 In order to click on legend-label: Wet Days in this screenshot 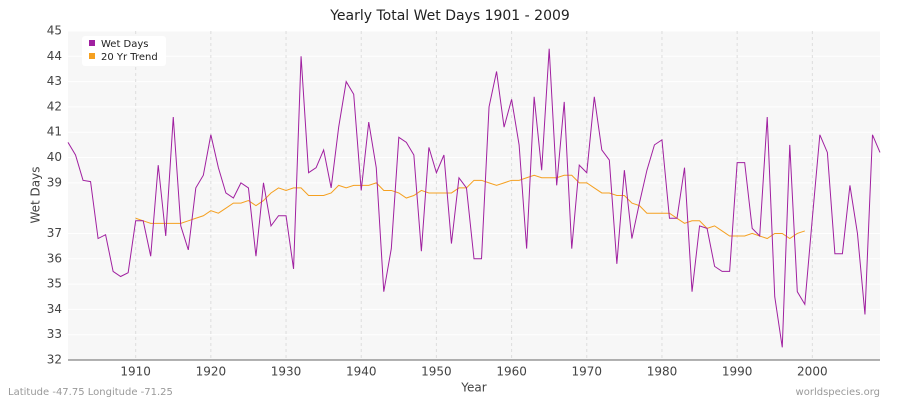, I will do `click(125, 44)`.